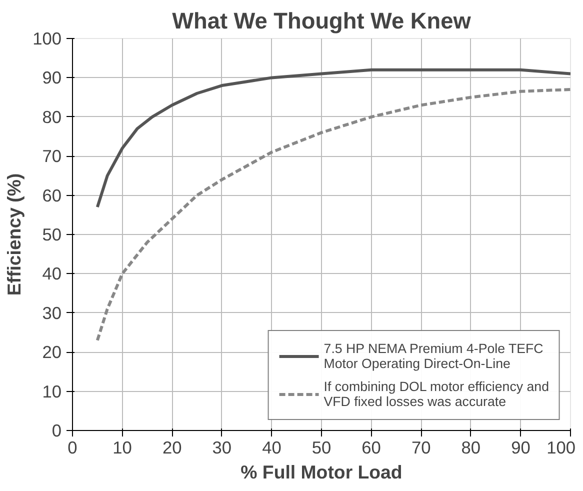 The width and height of the screenshot is (583, 491). Describe the element at coordinates (421, 448) in the screenshot. I see `x-tick-label: 70` at that location.